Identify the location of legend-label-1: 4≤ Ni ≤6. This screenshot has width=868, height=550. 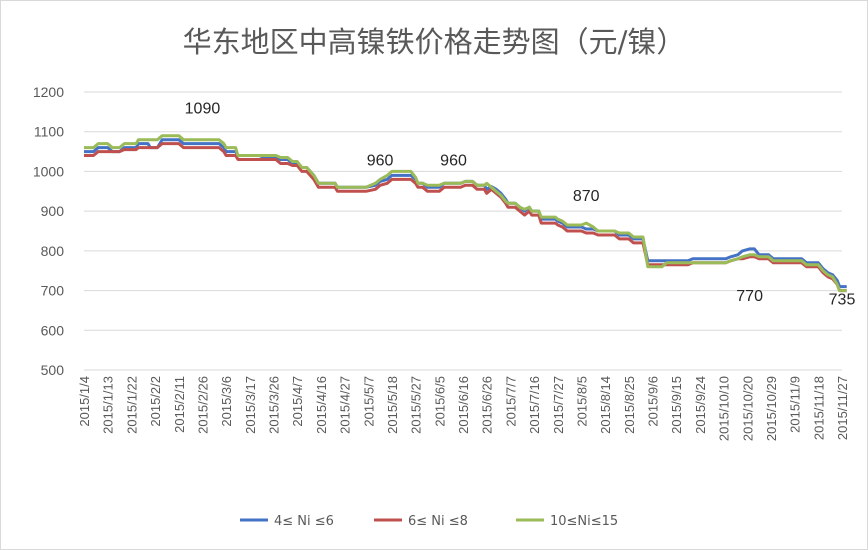
(304, 521).